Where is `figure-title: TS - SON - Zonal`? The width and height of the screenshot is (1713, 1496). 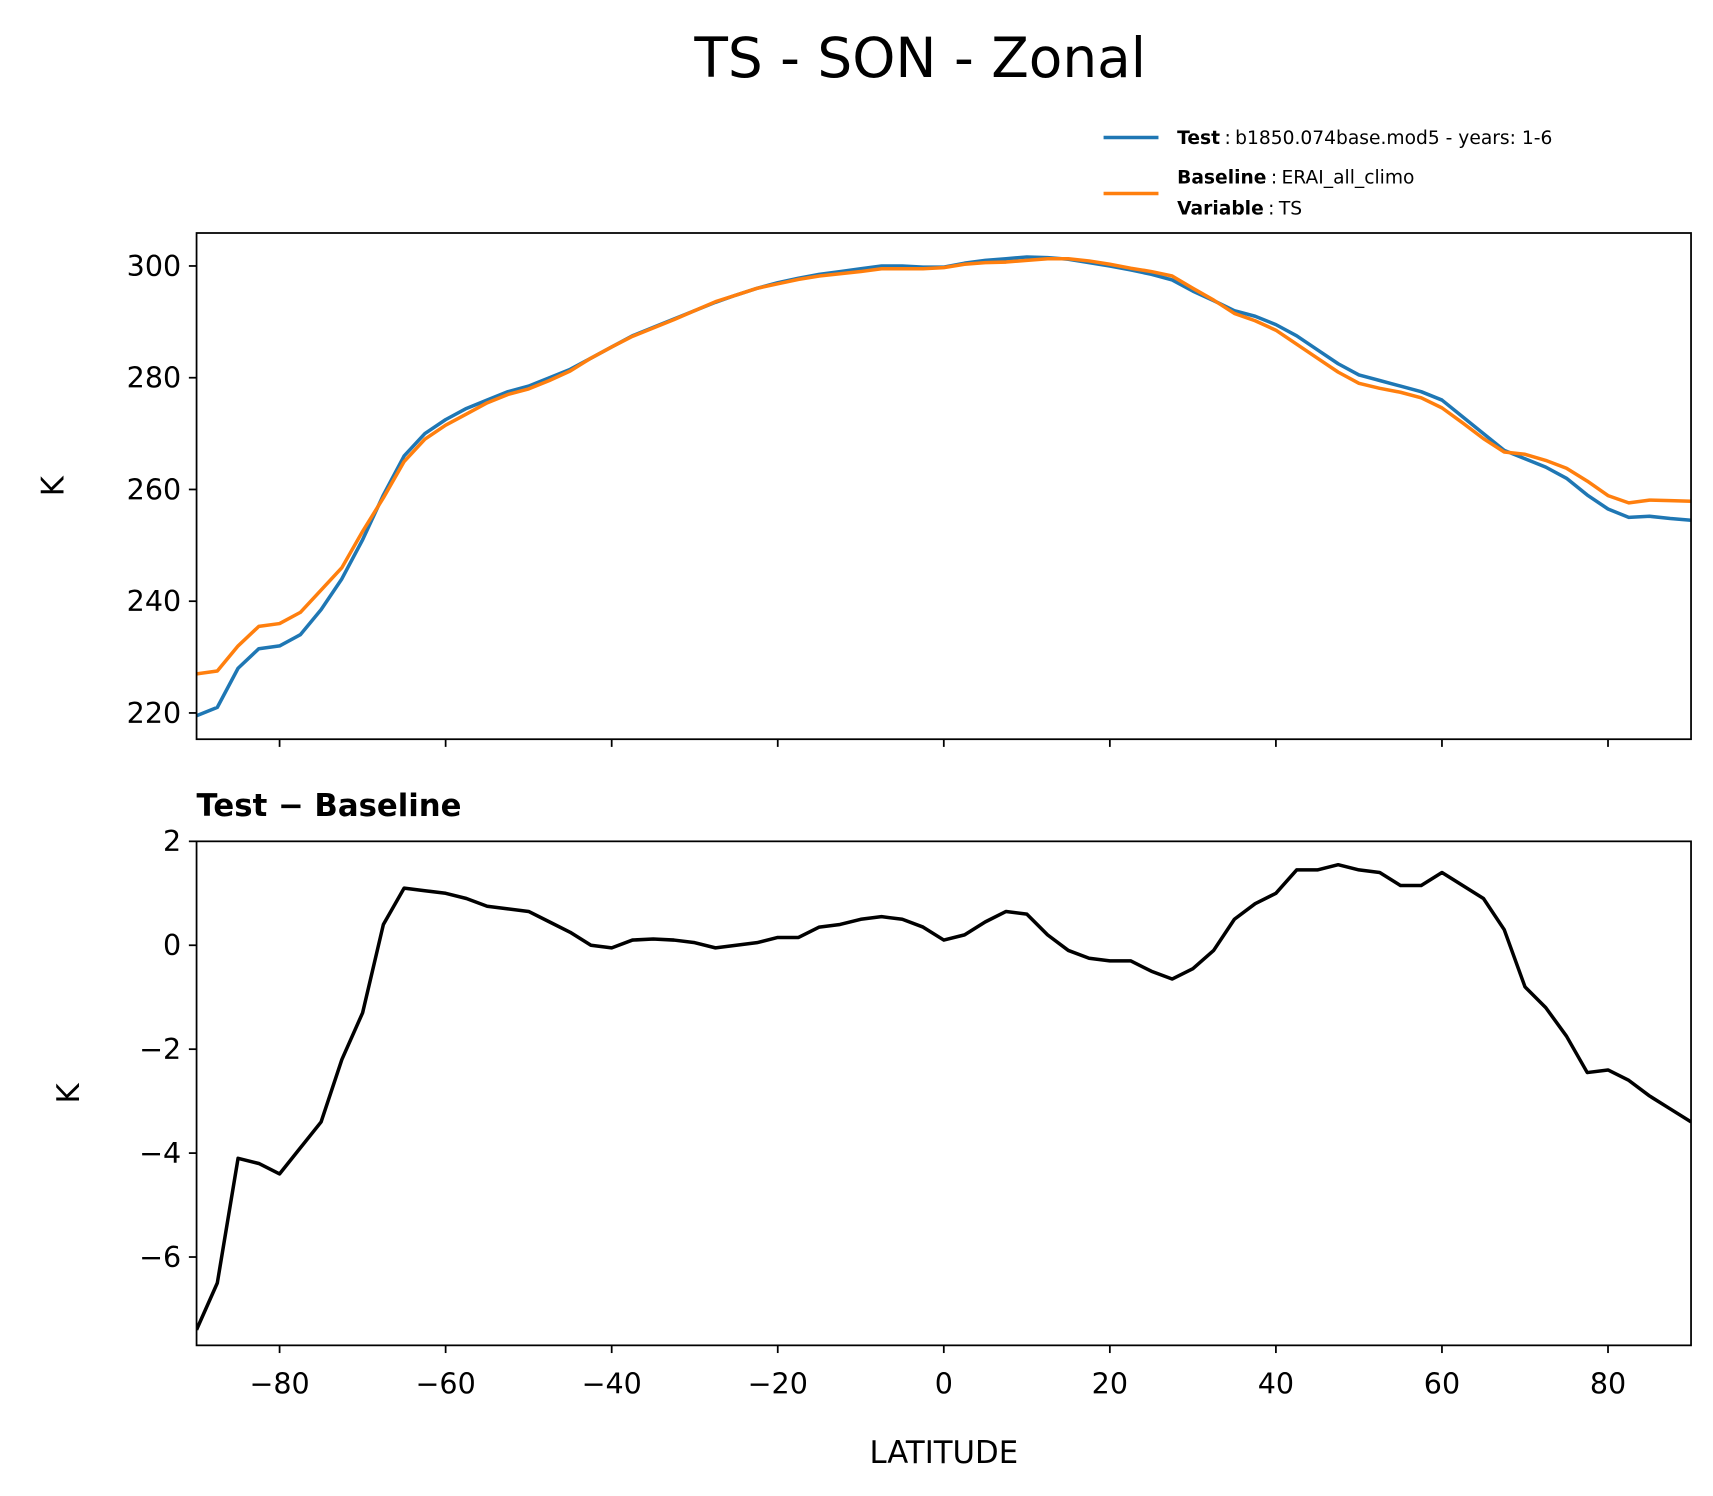 figure-title: TS - SON - Zonal is located at coordinates (919, 58).